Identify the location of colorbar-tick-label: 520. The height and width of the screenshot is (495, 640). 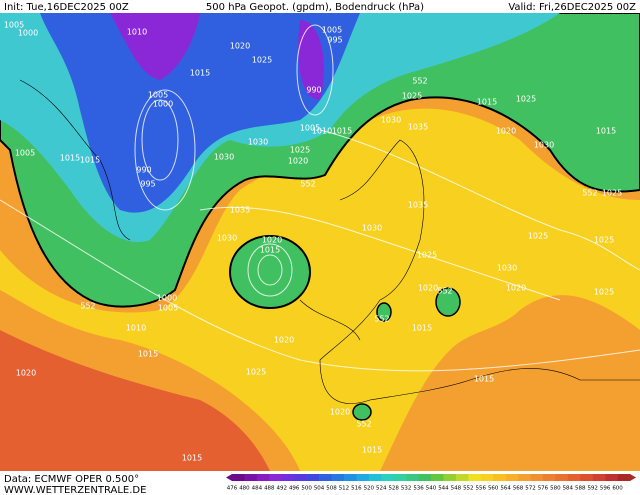
(369, 489).